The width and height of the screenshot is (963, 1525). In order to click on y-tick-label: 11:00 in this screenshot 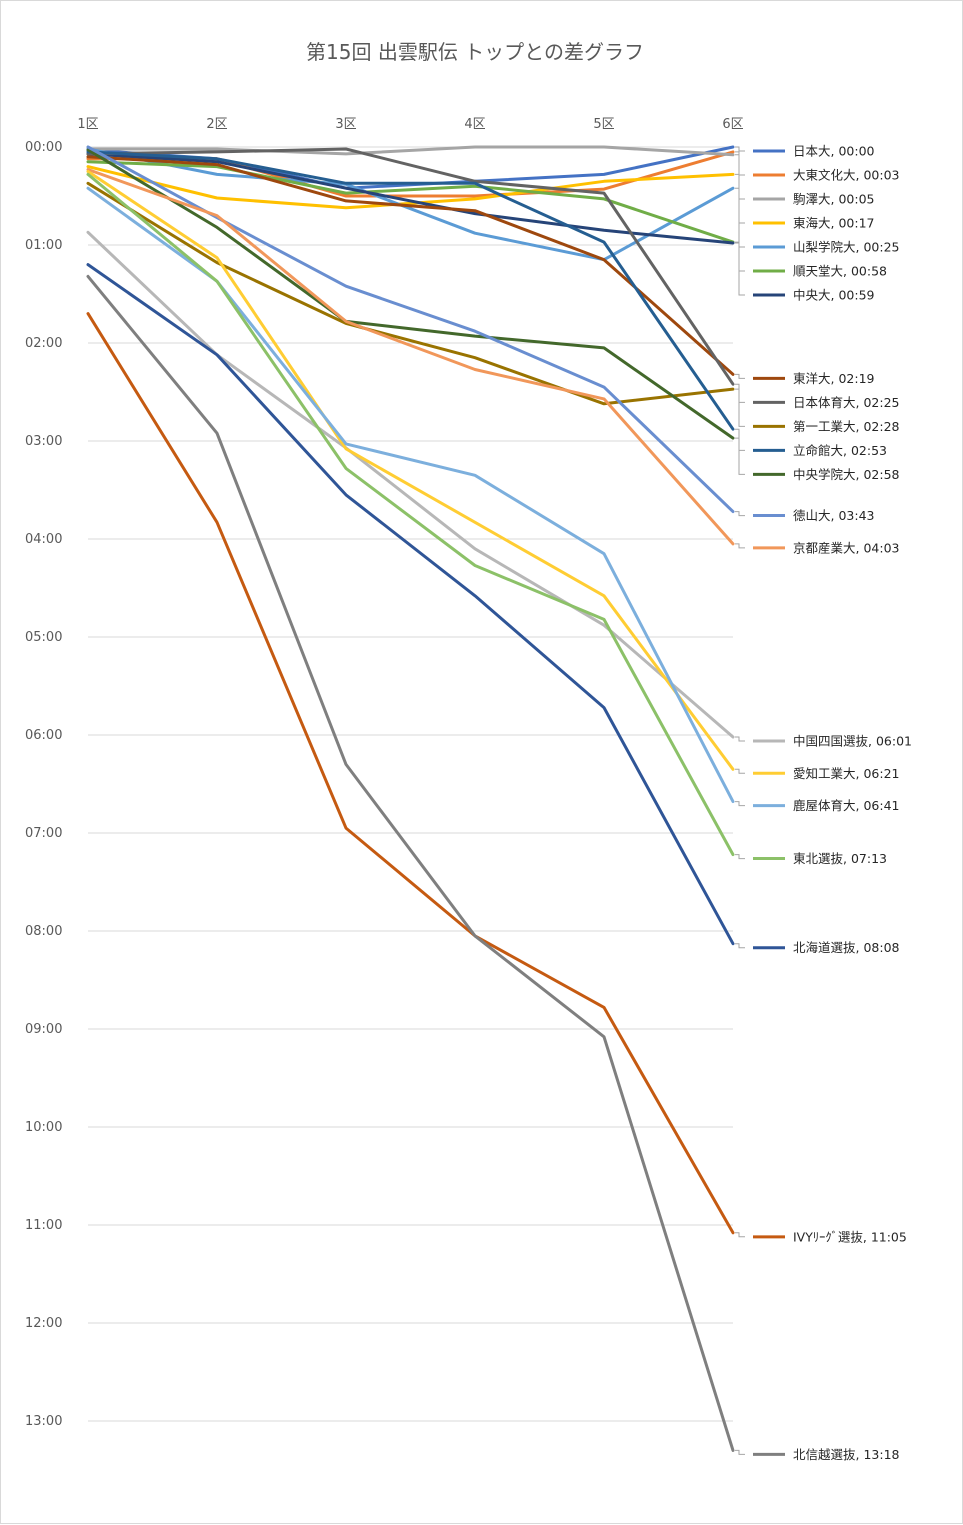, I will do `click(43, 1225)`.